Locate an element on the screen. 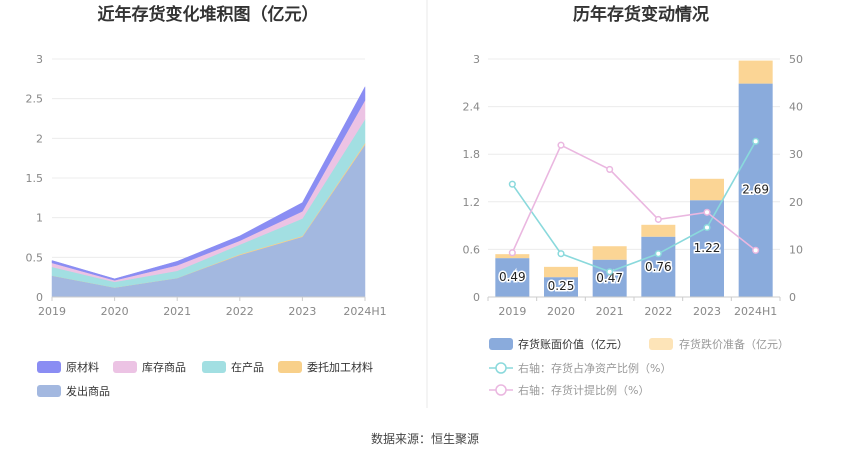 Image resolution: width=850 pixels, height=463 pixels. combo-legend-label: 右轴：存货计提比例（%） is located at coordinates (583, 390).